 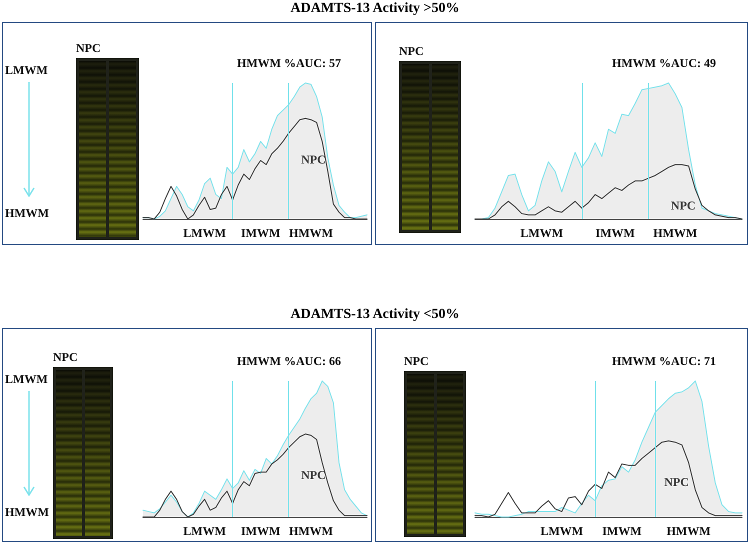 What do you see at coordinates (375, 315) in the screenshot?
I see `chart-title: ADAMTS-13 Activity <50%` at bounding box center [375, 315].